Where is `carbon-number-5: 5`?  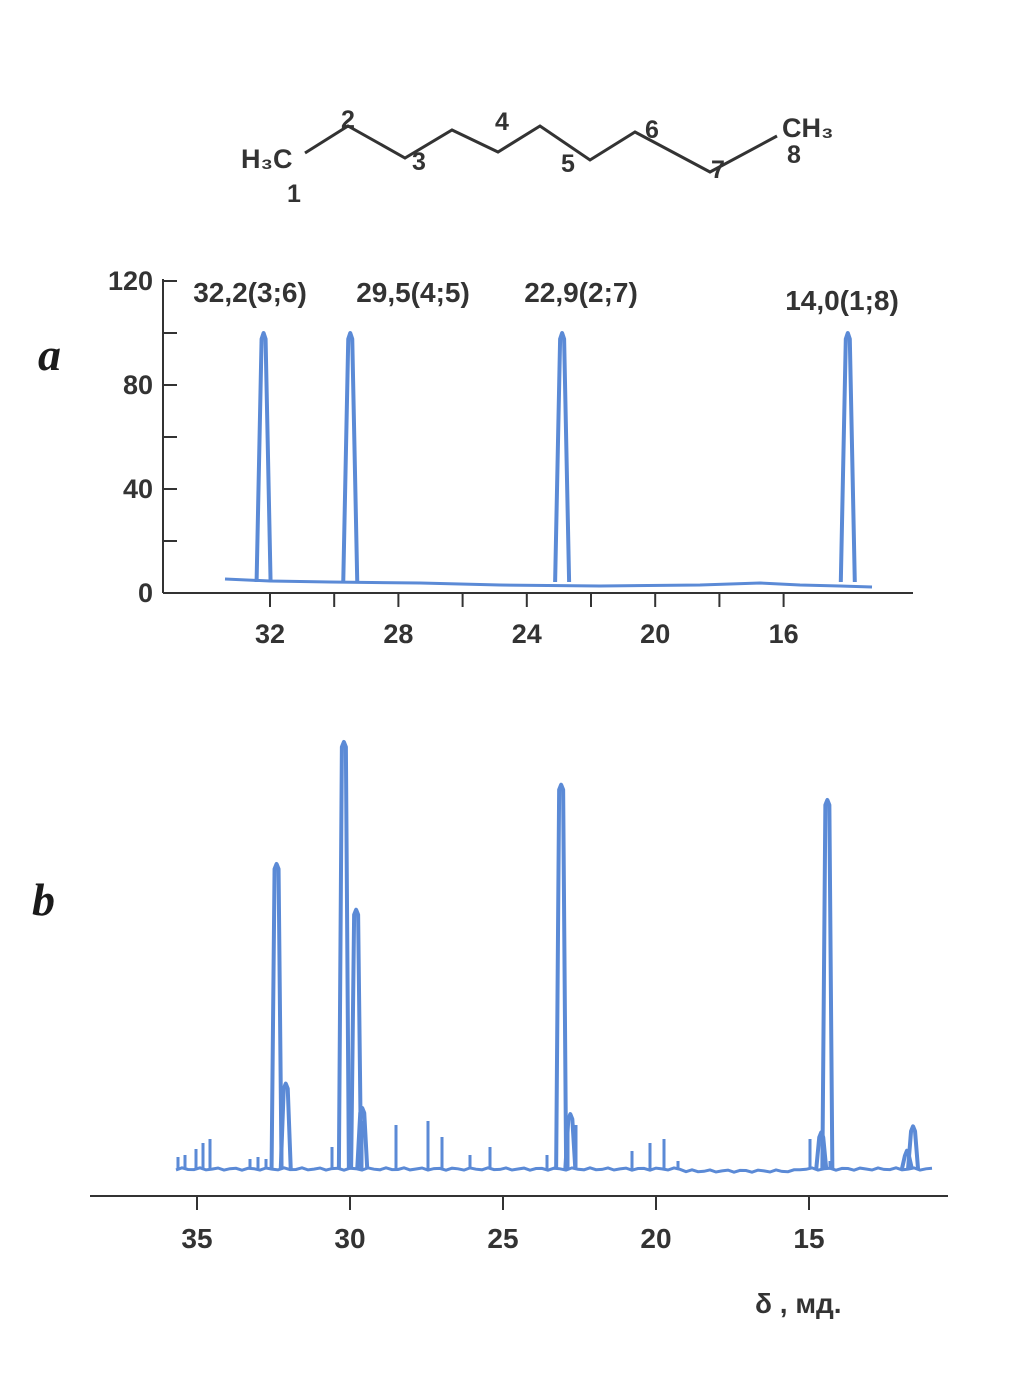
carbon-number-5: 5 is located at coordinates (568, 164).